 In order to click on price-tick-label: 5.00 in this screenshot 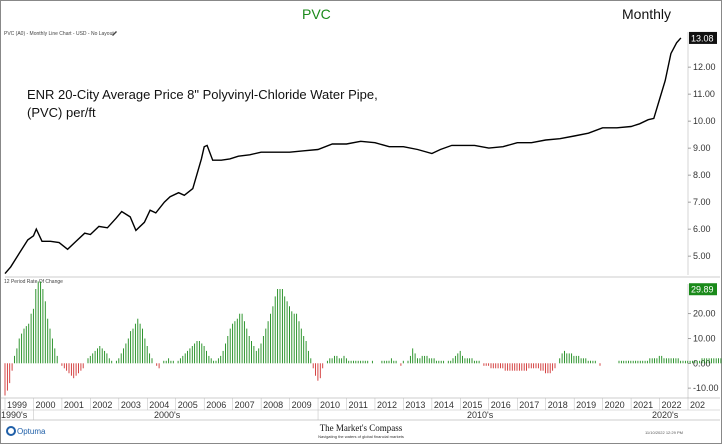, I will do `click(702, 256)`.